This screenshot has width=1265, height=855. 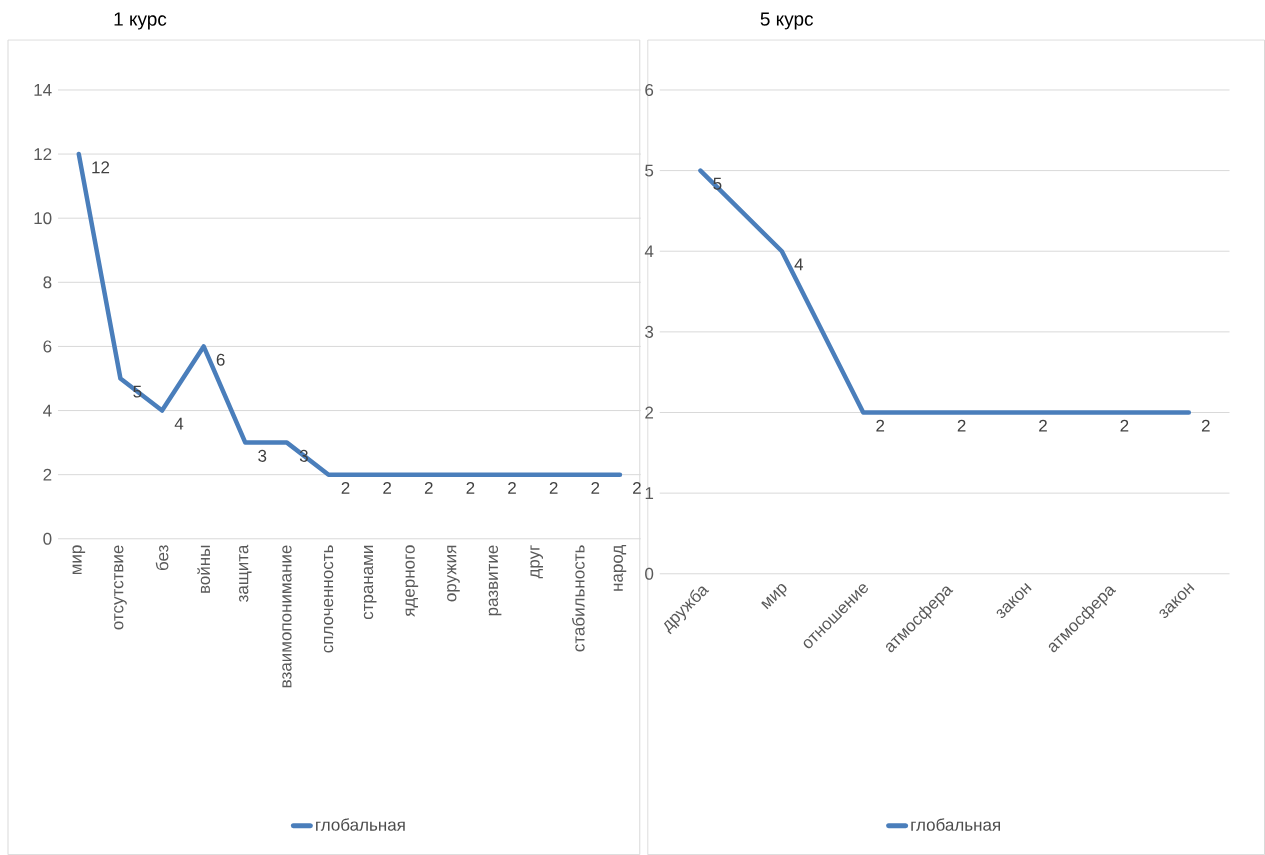 I want to click on x-tick-label: друг, so click(x=537, y=562).